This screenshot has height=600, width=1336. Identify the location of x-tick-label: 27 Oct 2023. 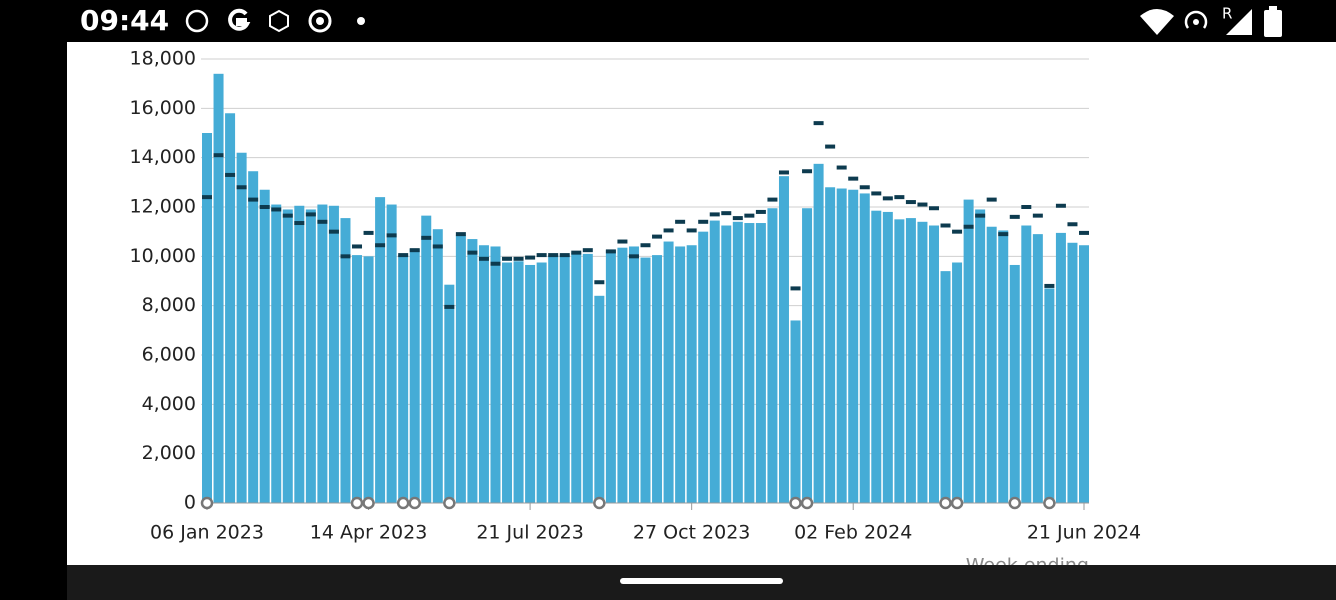
(691, 533).